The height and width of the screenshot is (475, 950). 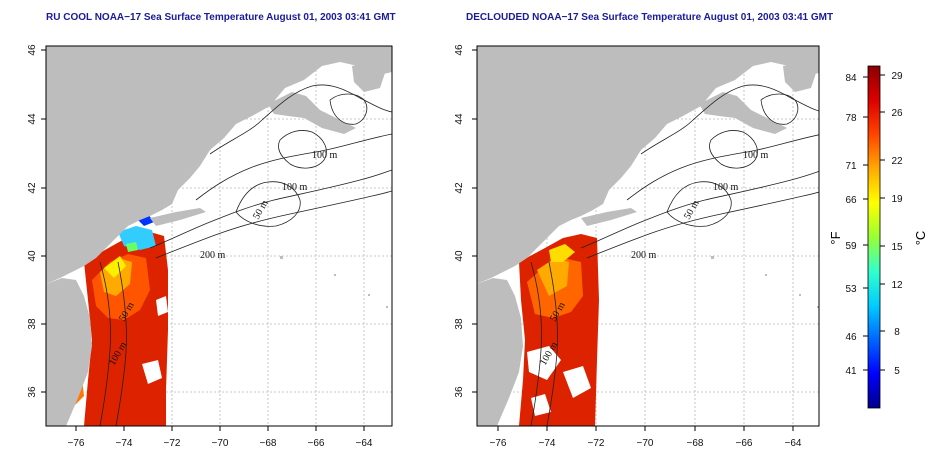 I want to click on celsius-tick-label: 5, so click(x=897, y=371).